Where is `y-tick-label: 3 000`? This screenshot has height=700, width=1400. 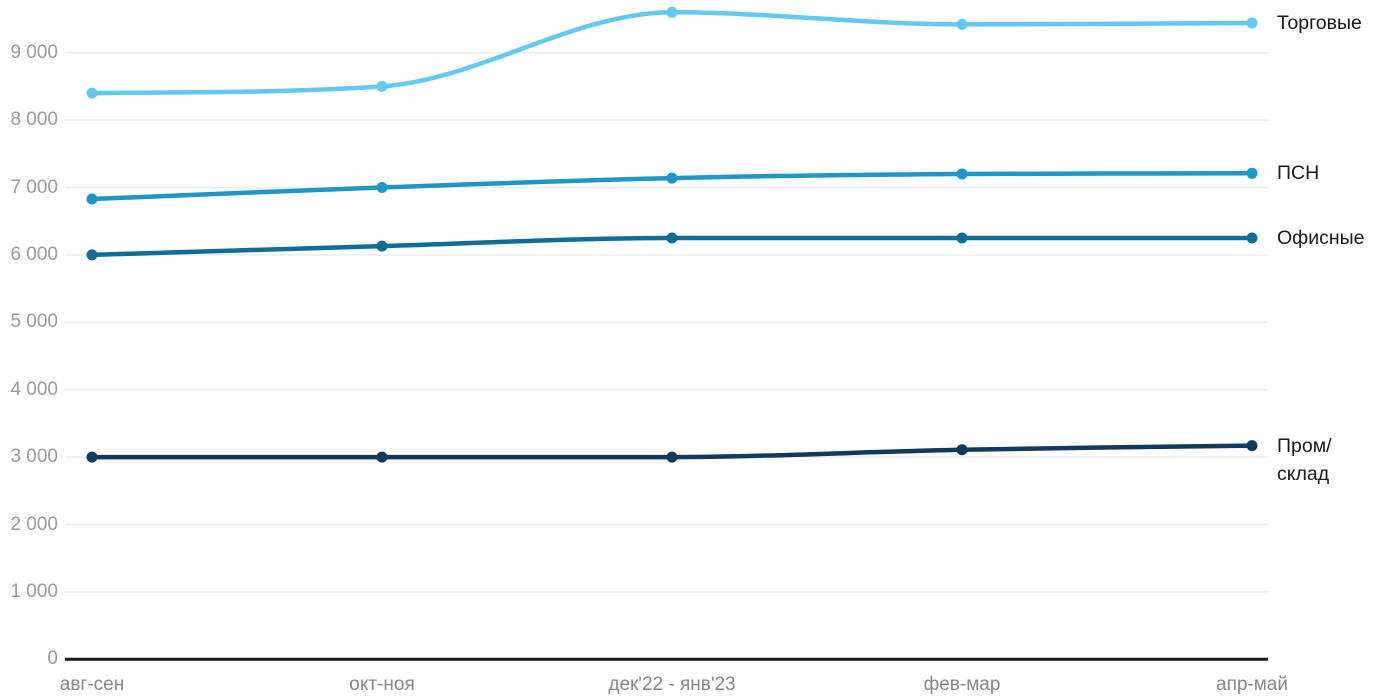 y-tick-label: 3 000 is located at coordinates (34, 457).